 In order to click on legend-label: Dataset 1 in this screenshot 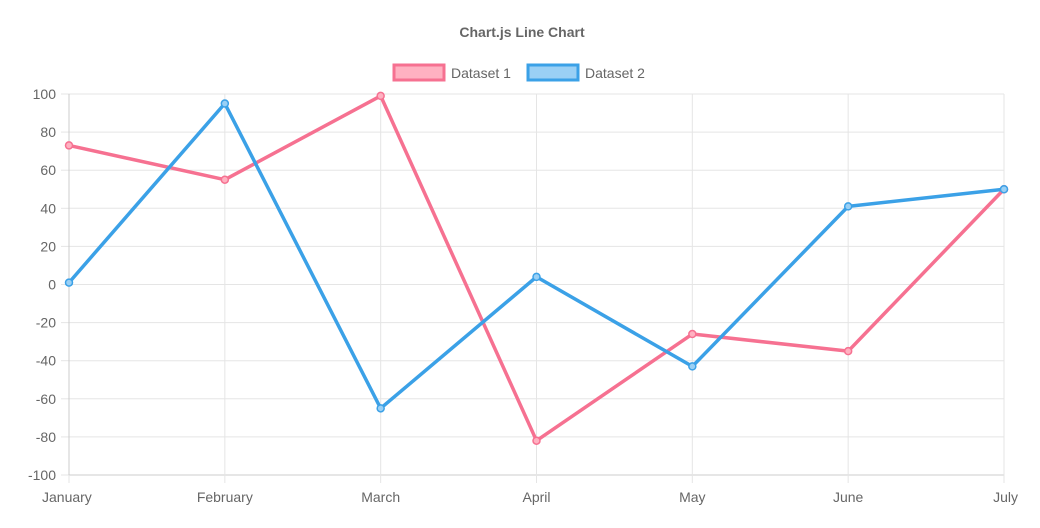, I will do `click(481, 73)`.